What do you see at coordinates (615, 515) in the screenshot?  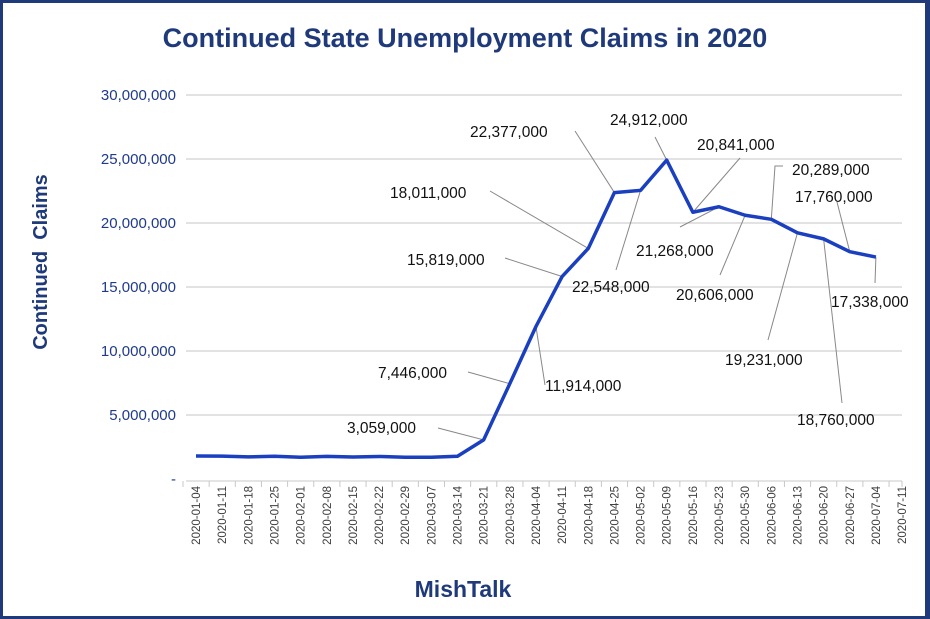 I see `x-tick-label: 2020-04-25` at bounding box center [615, 515].